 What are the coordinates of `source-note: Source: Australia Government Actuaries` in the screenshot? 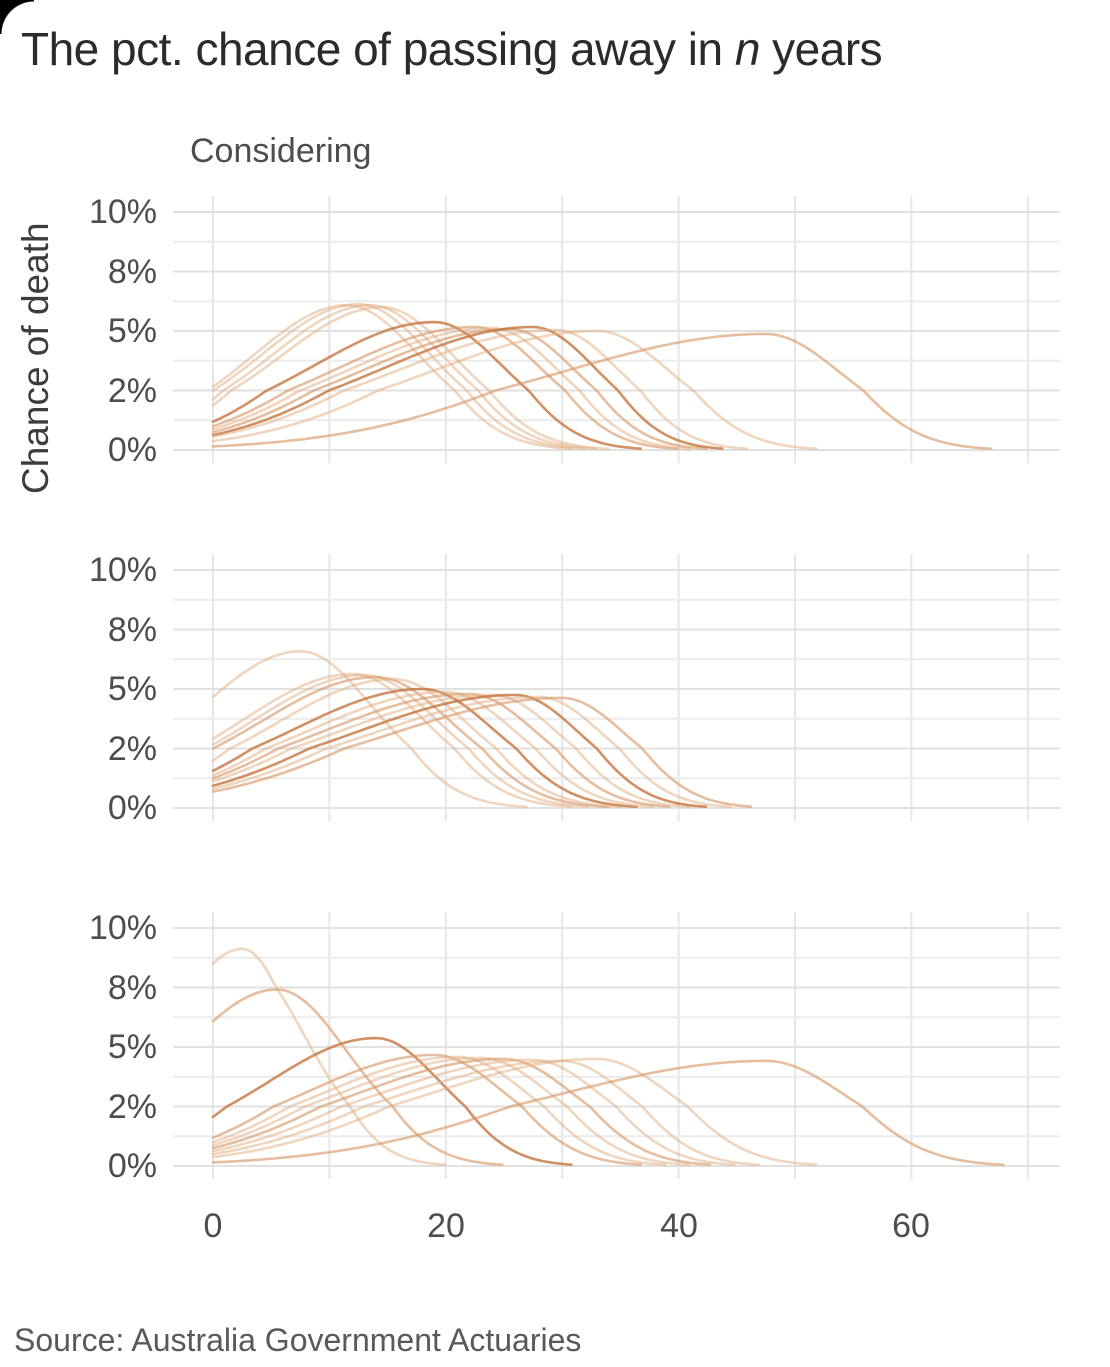 It's located at (298, 1340).